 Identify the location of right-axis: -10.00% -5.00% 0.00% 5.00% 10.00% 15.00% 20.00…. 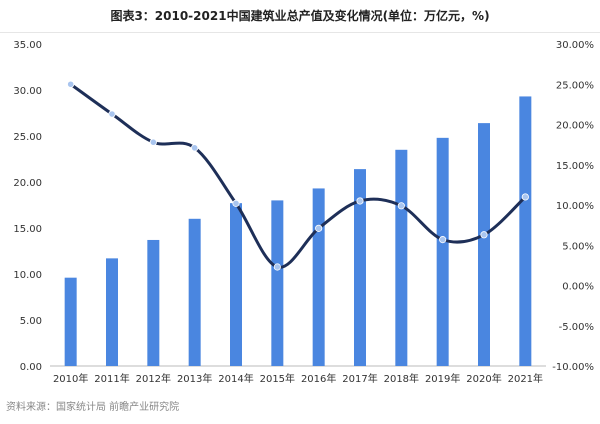
(573, 206).